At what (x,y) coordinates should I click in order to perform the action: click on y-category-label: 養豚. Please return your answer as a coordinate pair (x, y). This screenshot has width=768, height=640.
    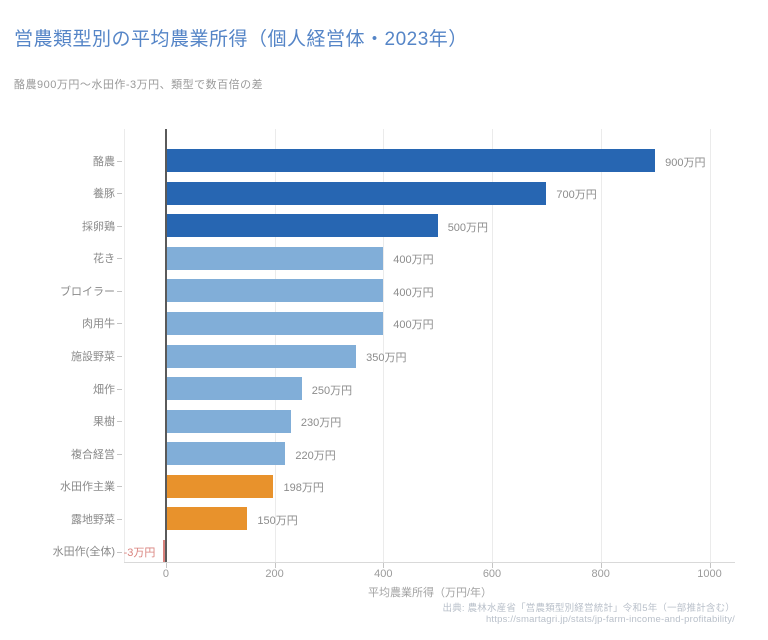
    Looking at the image, I should click on (104, 194).